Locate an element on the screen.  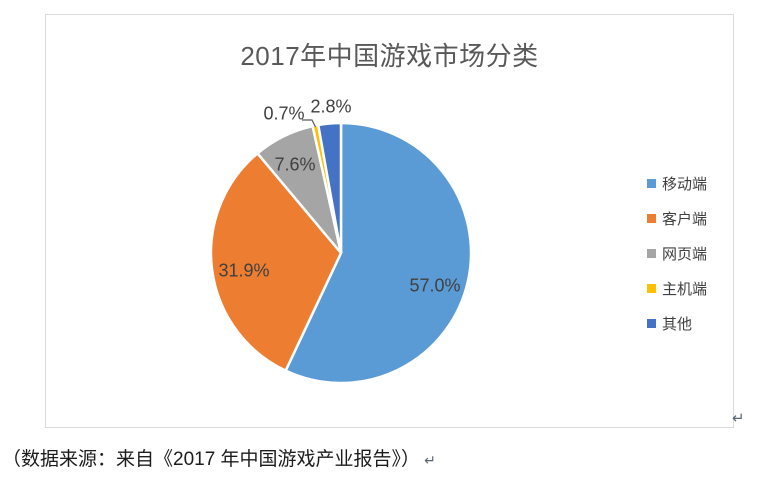
chart-legend: 移动端 客户端 网页端 主机端 其他 is located at coordinates (677, 253).